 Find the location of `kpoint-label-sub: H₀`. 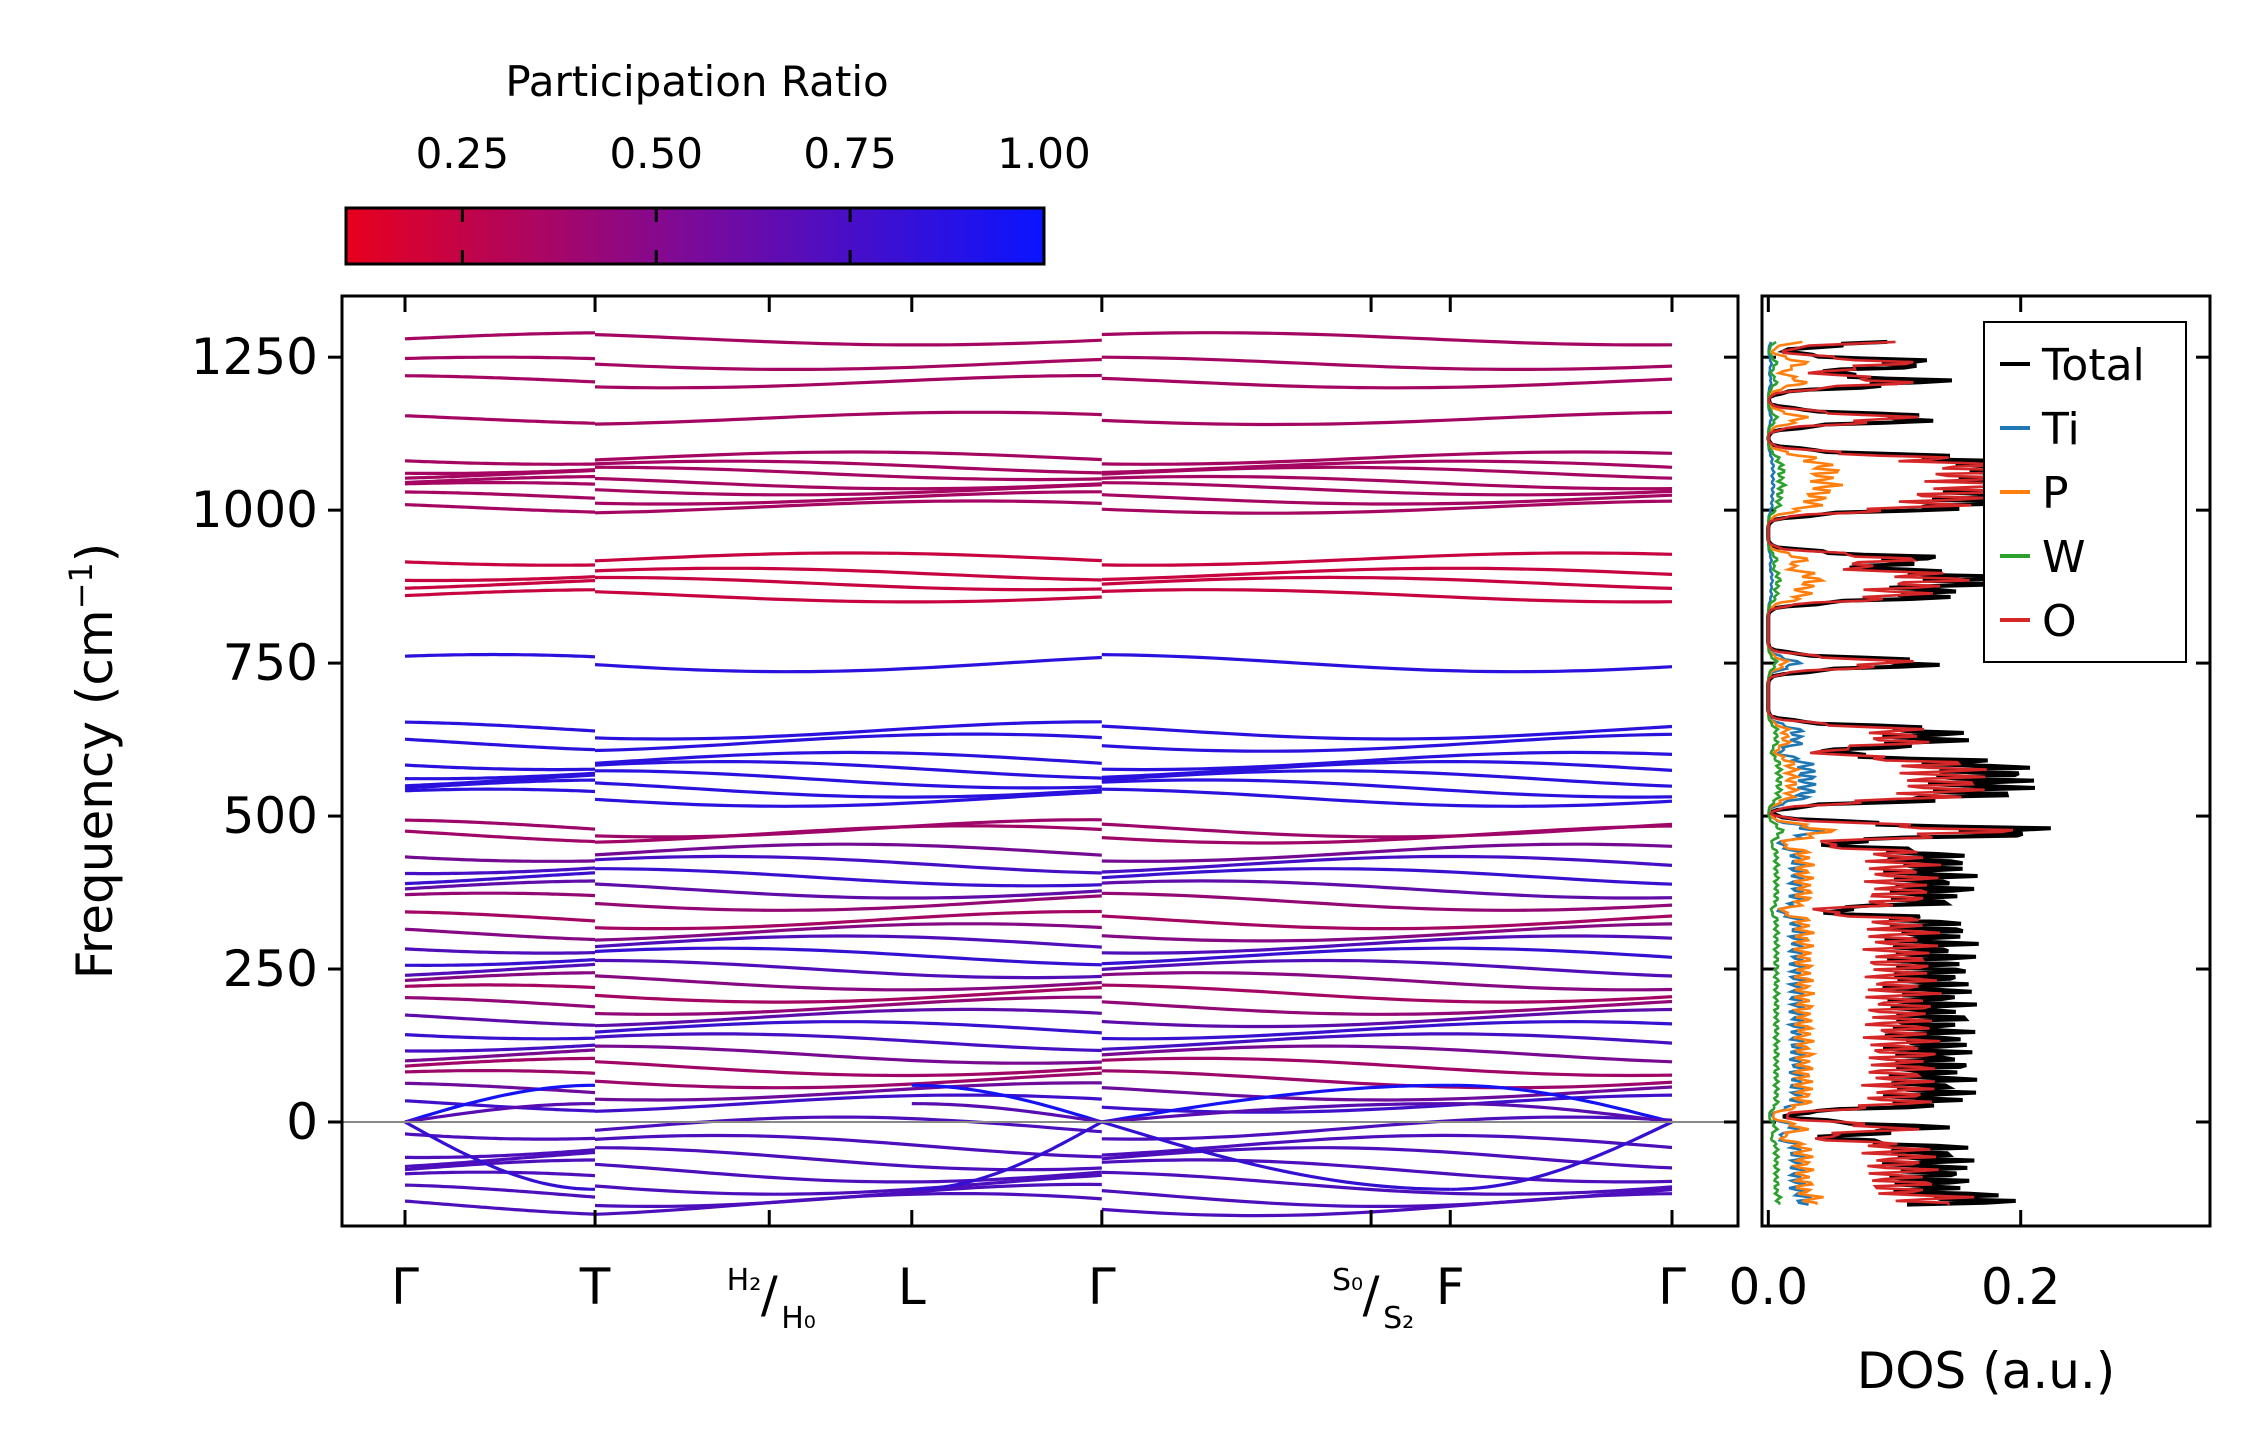

kpoint-label-sub: H₀ is located at coordinates (798, 1318).